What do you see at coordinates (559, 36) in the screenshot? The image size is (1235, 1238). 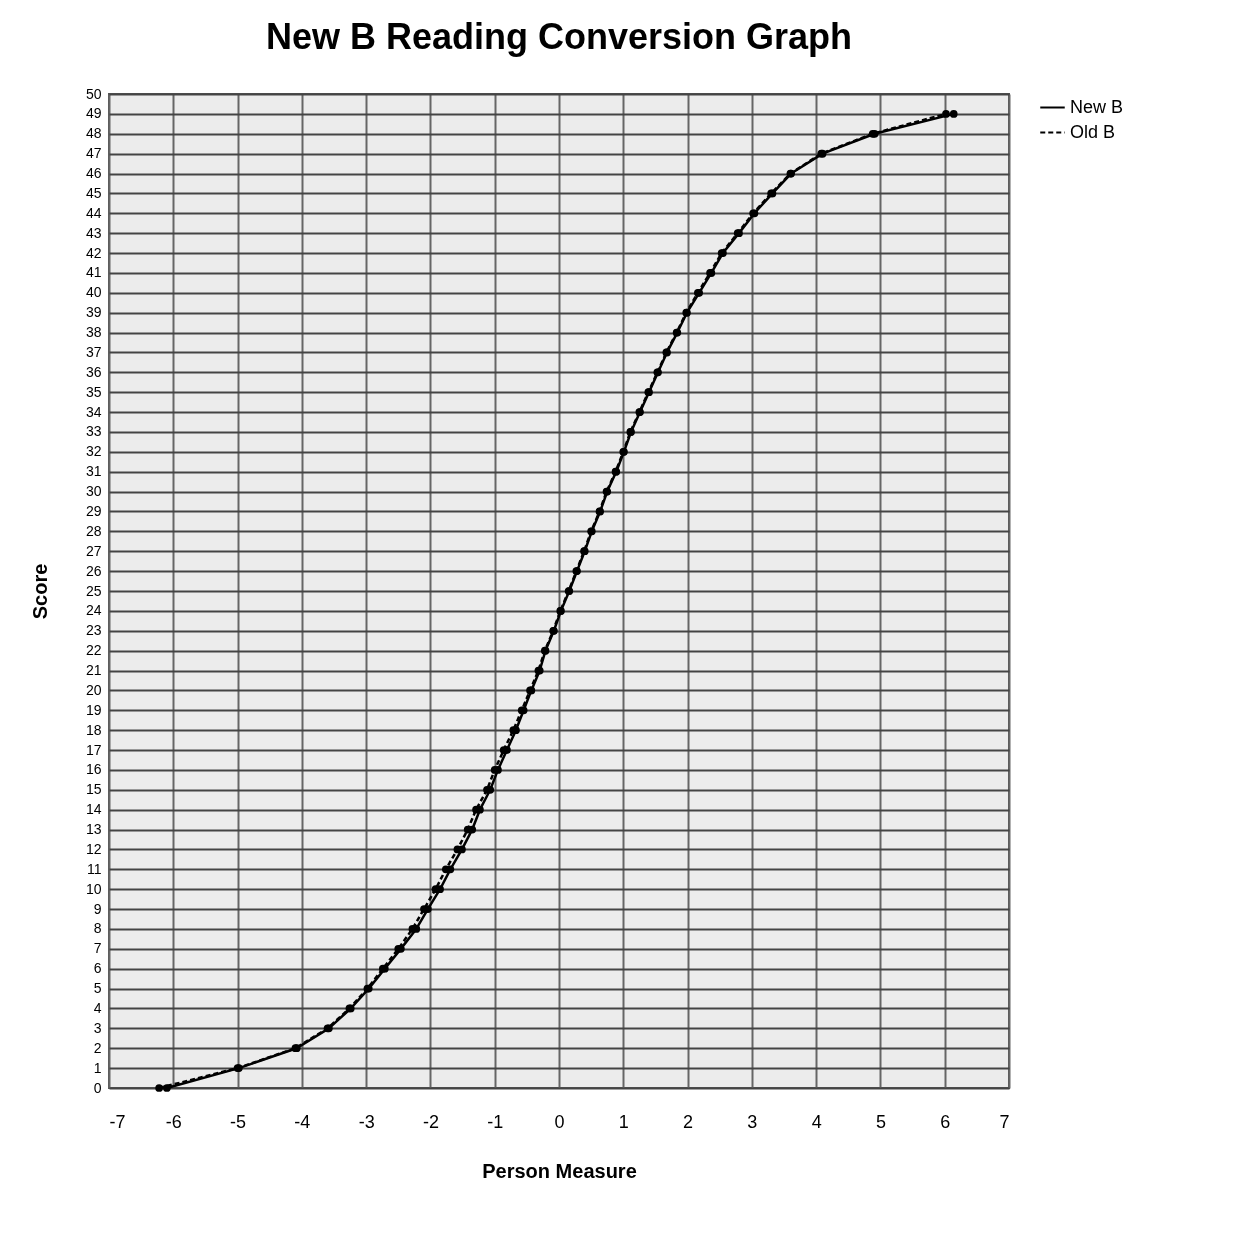 I see `chart-title: New B Reading Conversion Graph` at bounding box center [559, 36].